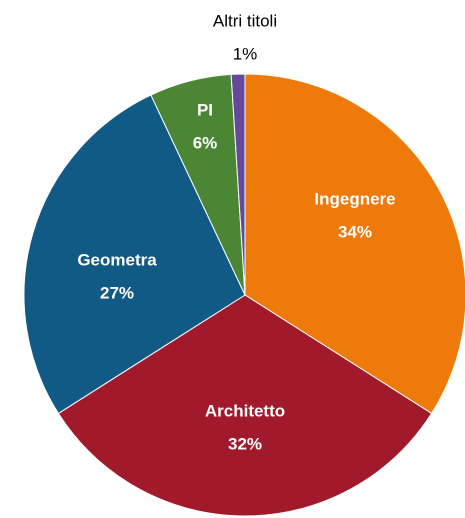 The height and width of the screenshot is (518, 465). Describe the element at coordinates (245, 410) in the screenshot. I see `slice-label: Architetto` at that location.